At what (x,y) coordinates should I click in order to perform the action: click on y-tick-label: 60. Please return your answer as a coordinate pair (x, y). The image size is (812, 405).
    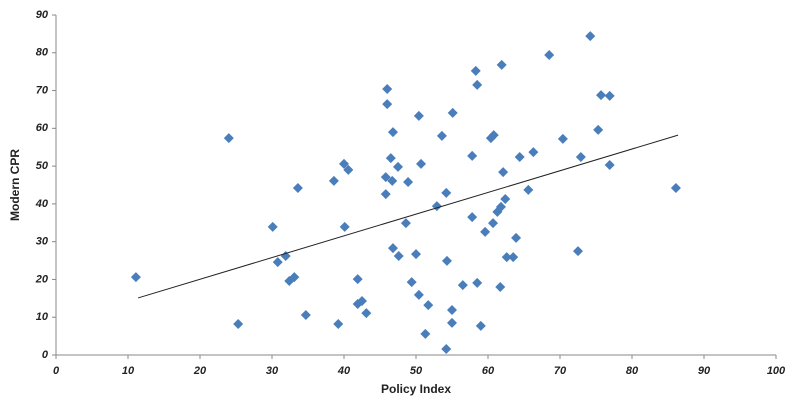
    Looking at the image, I should click on (42, 128).